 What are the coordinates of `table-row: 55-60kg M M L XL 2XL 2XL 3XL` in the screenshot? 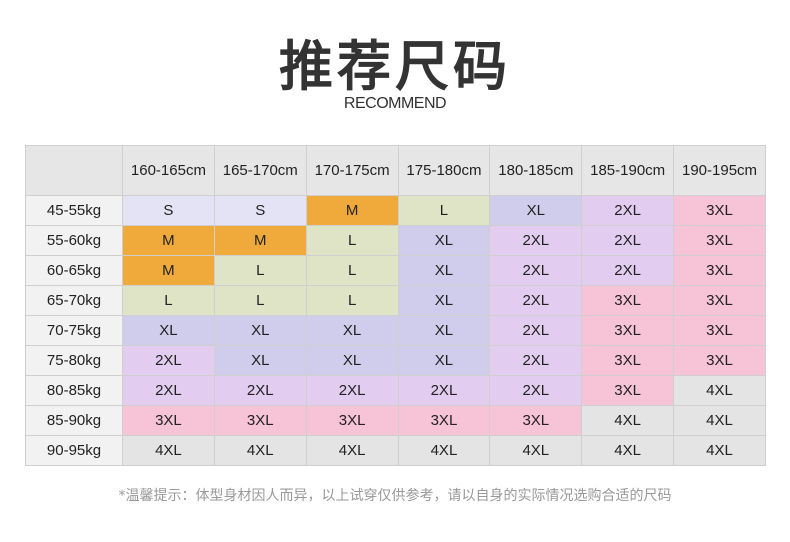 It's located at (395, 240).